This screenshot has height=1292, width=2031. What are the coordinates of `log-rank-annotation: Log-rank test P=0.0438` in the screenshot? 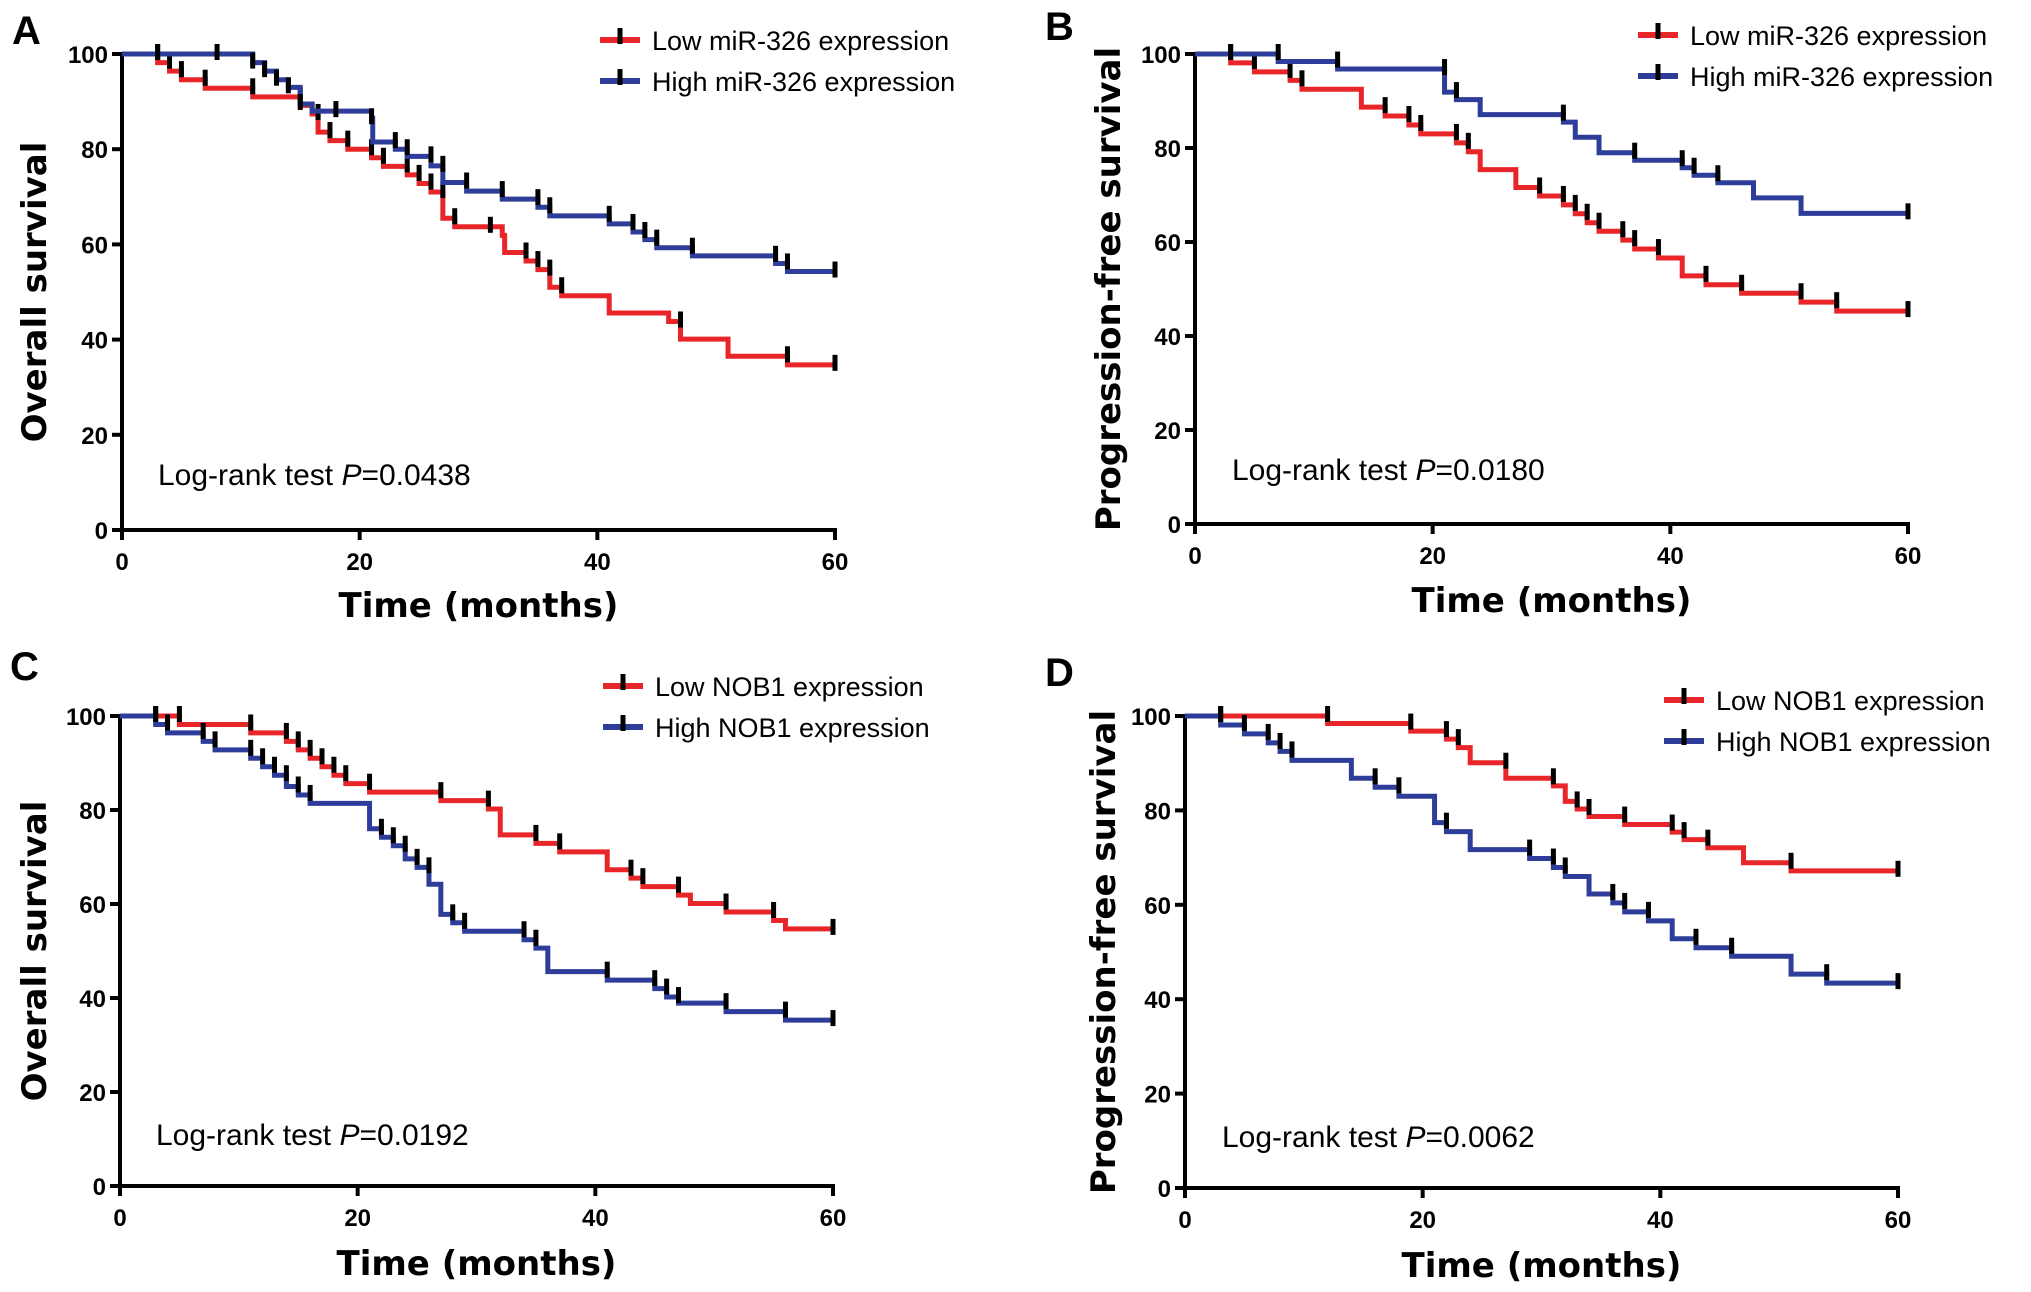 It's located at (314, 475).